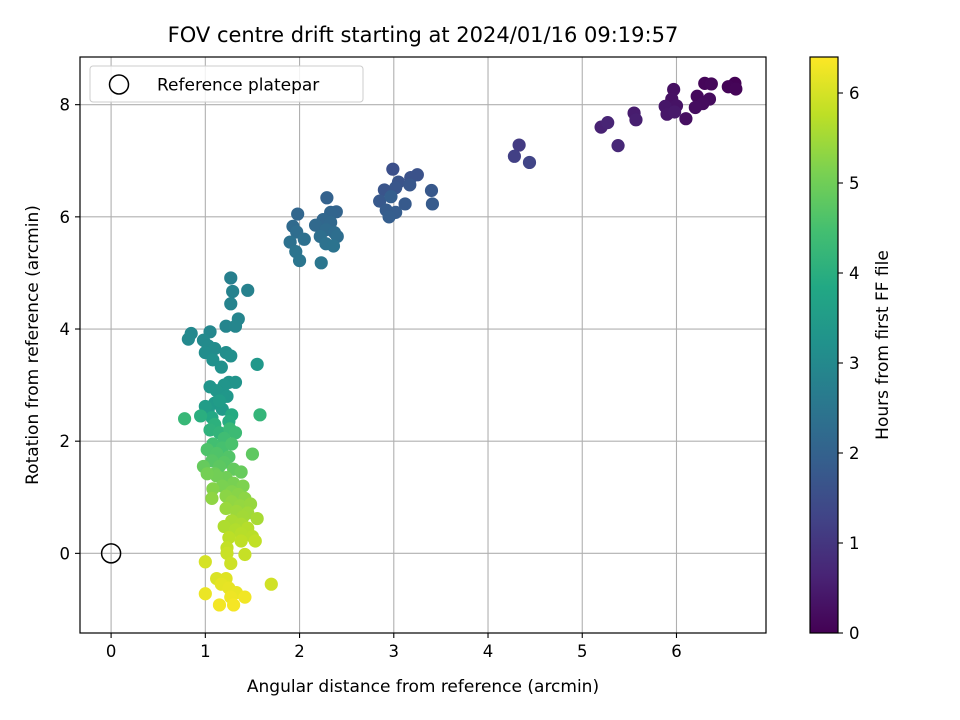  I want to click on colorbar: 0 1 2 3 4 5 6 Hours from first FF file, so click(851, 349).